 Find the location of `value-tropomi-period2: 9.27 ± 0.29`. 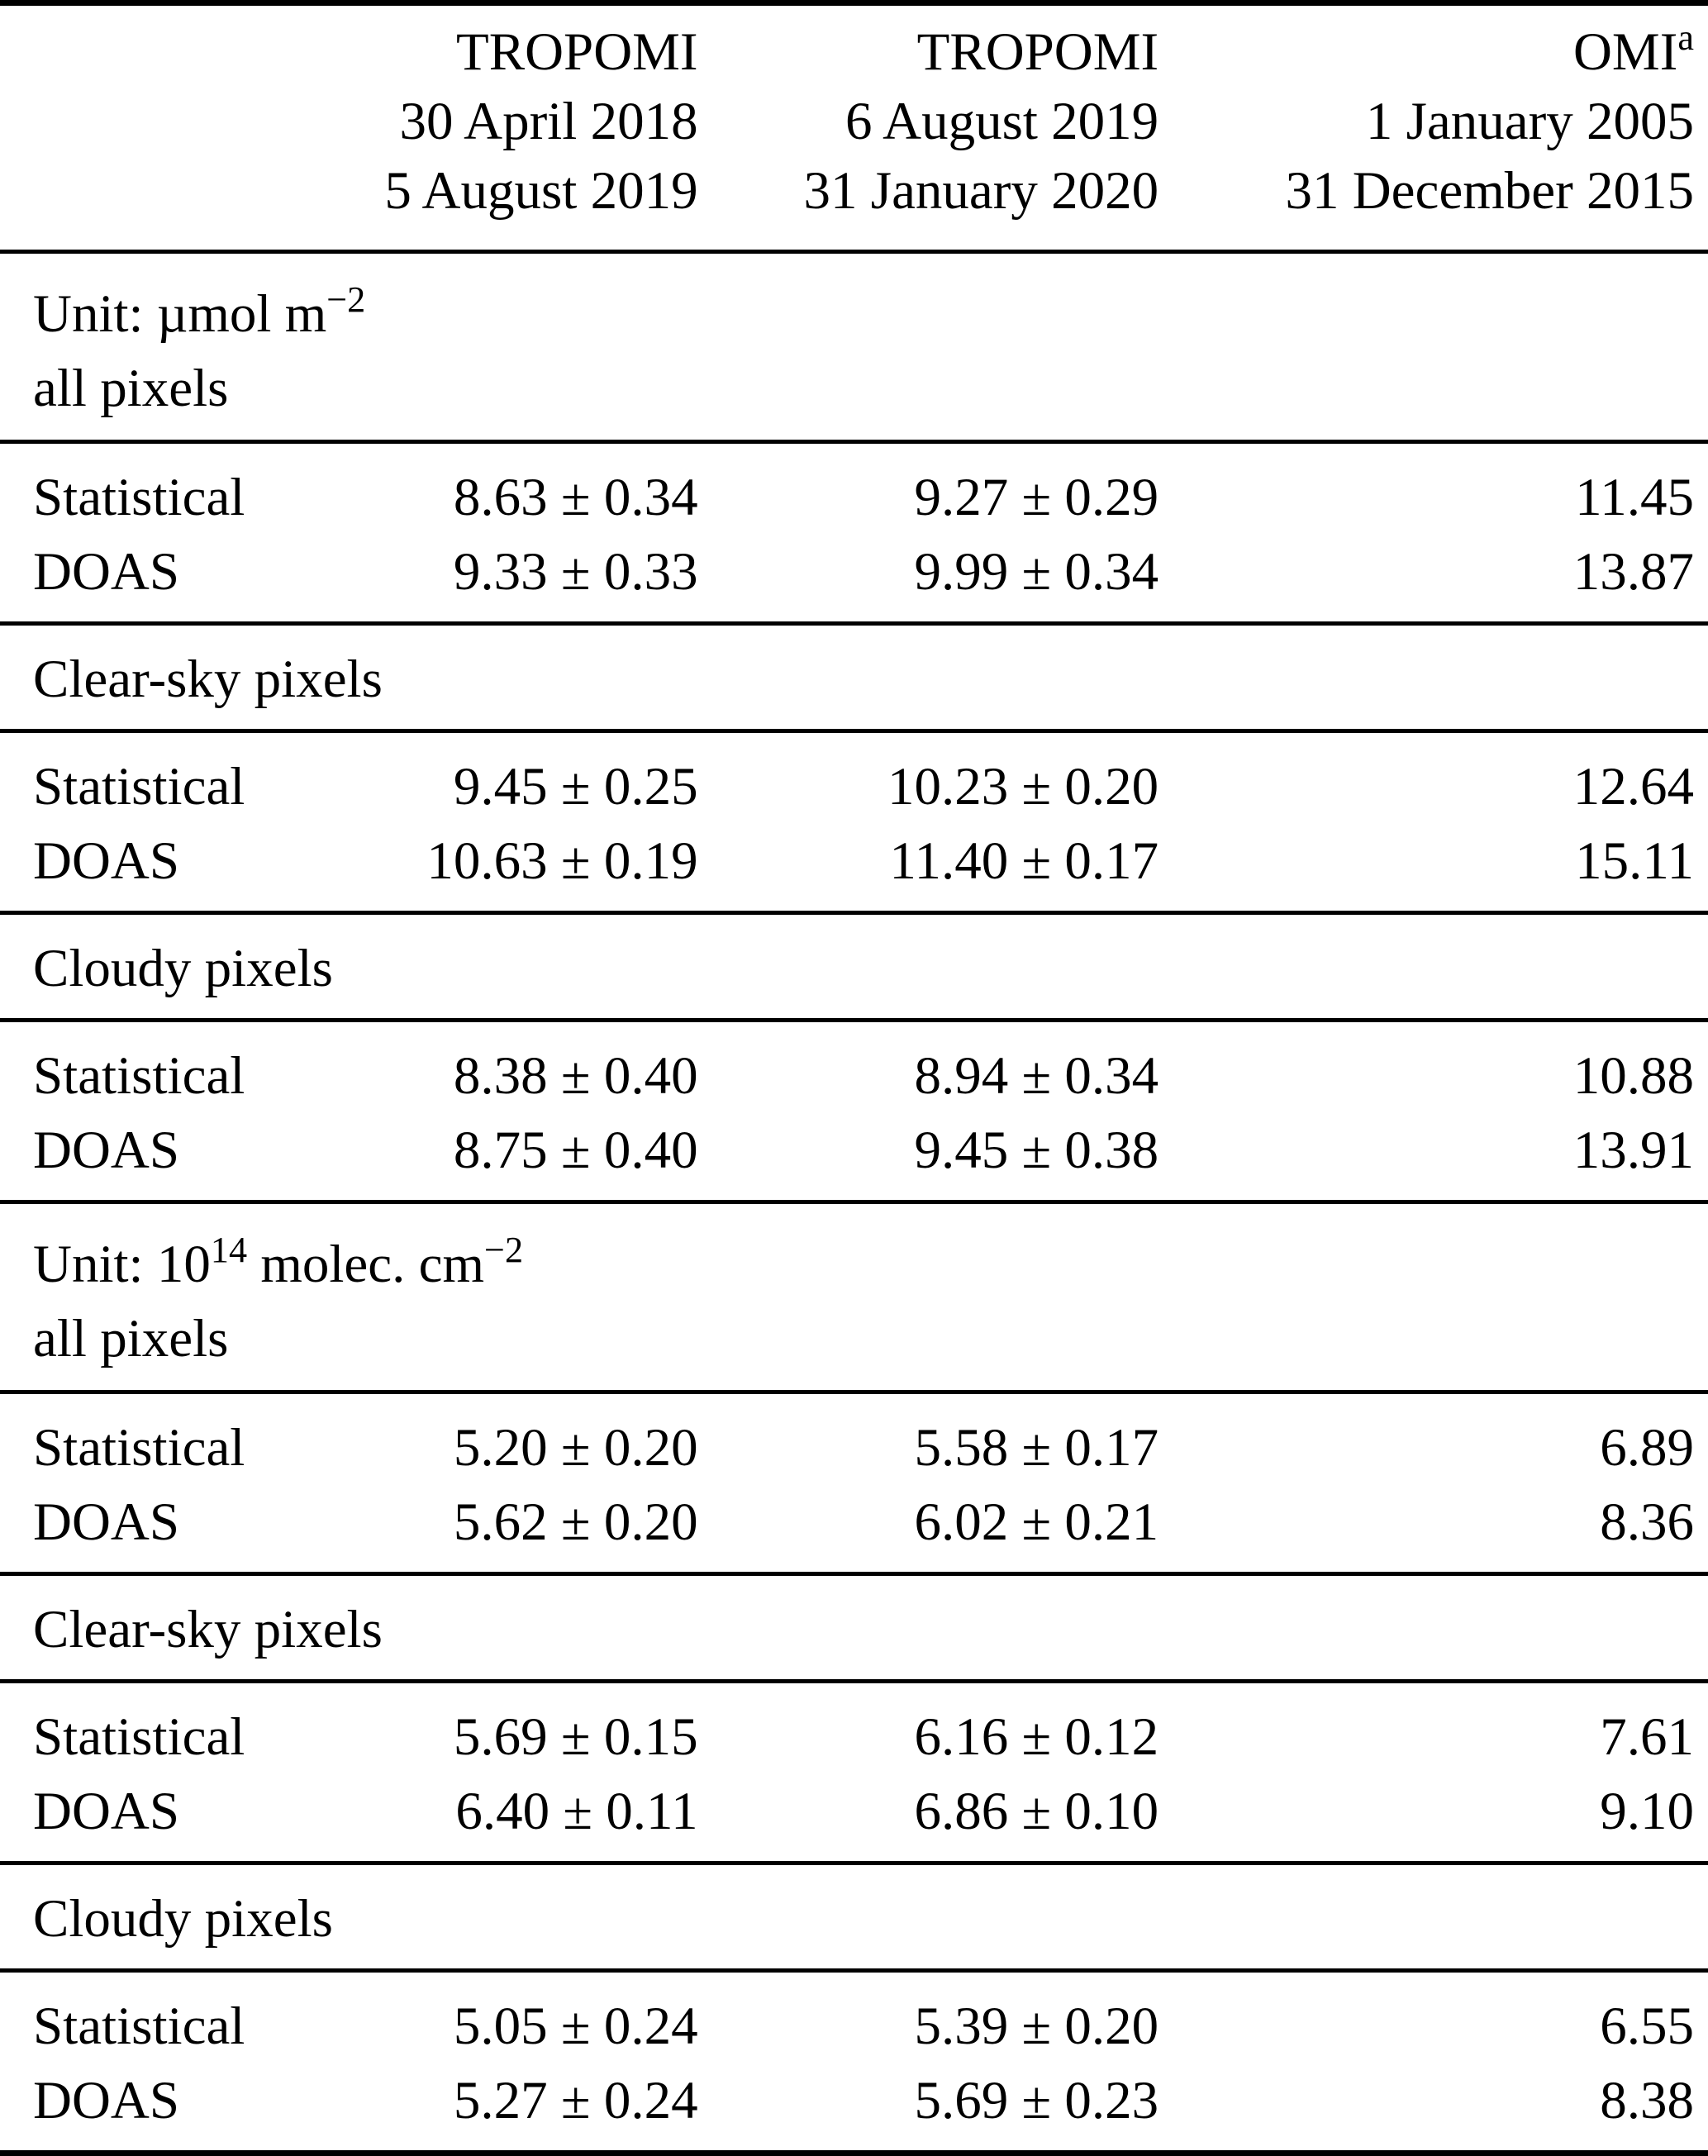

value-tropomi-period2: 9.27 ± 0.29 is located at coordinates (1036, 498).